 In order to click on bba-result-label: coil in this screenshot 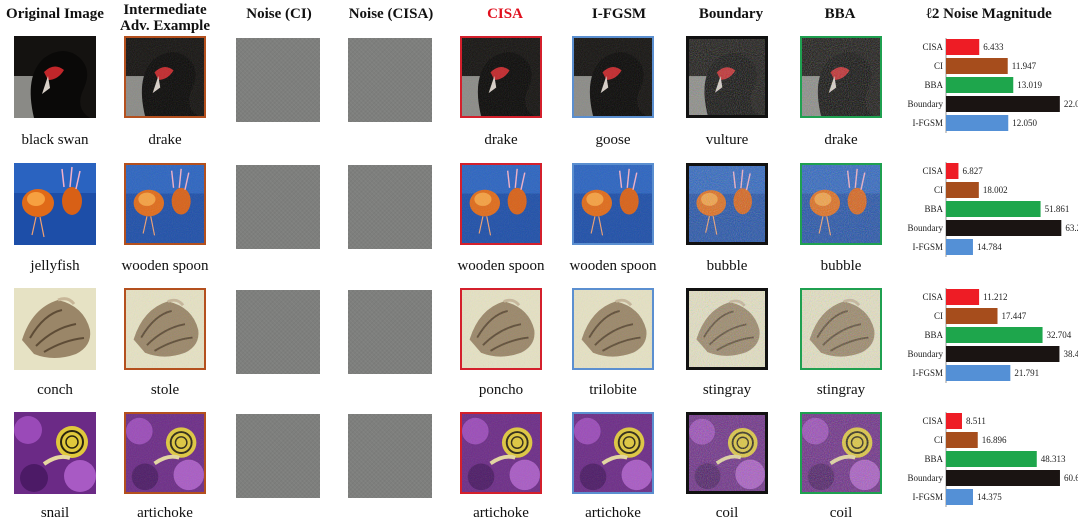, I will do `click(841, 513)`.